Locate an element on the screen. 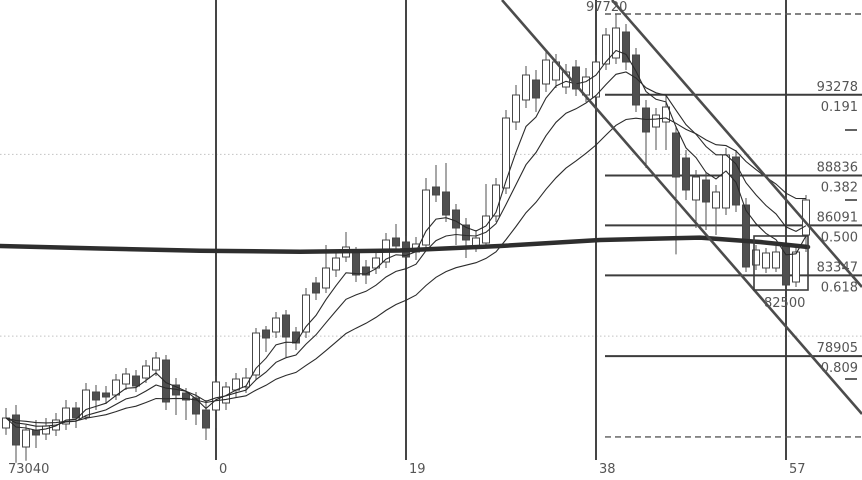  fib-price-label: 78905 is located at coordinates (837, 348).